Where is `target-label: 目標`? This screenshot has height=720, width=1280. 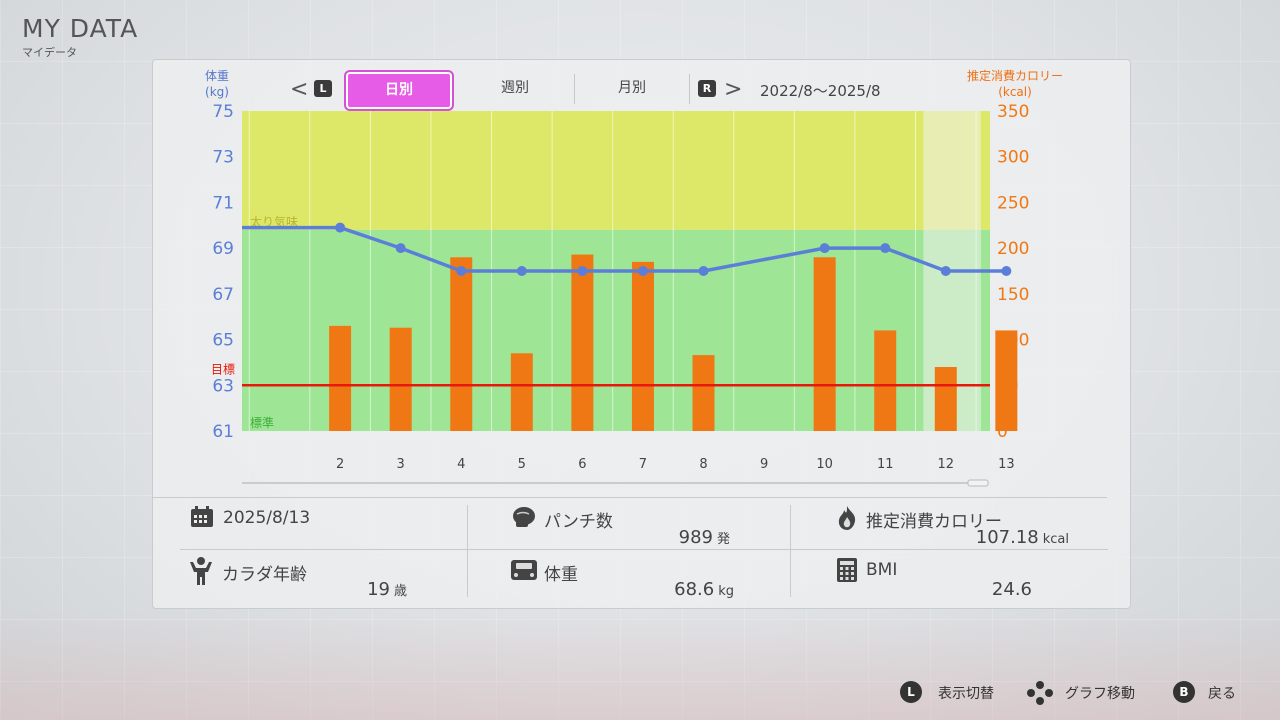 target-label: 目標 is located at coordinates (223, 369).